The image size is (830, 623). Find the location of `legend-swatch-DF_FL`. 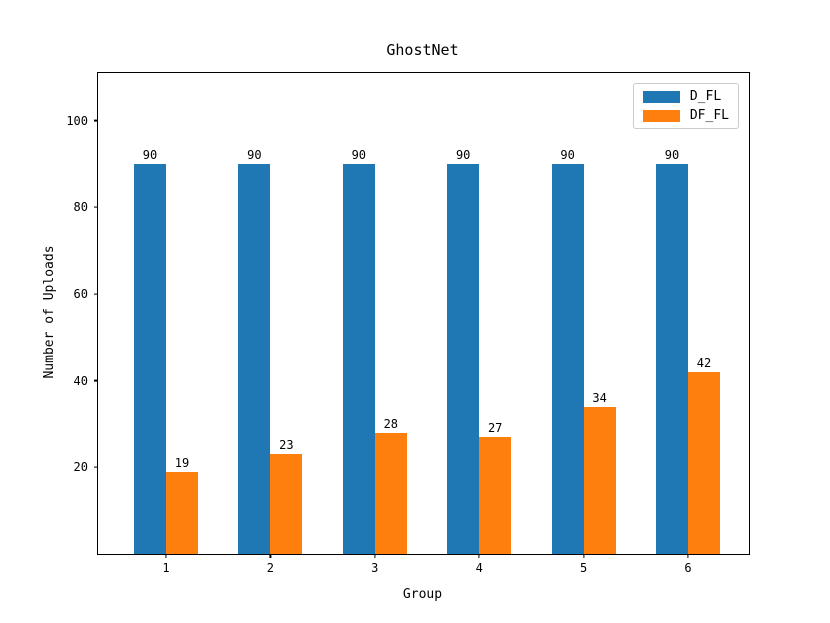

legend-swatch-DF_FL is located at coordinates (661, 115).